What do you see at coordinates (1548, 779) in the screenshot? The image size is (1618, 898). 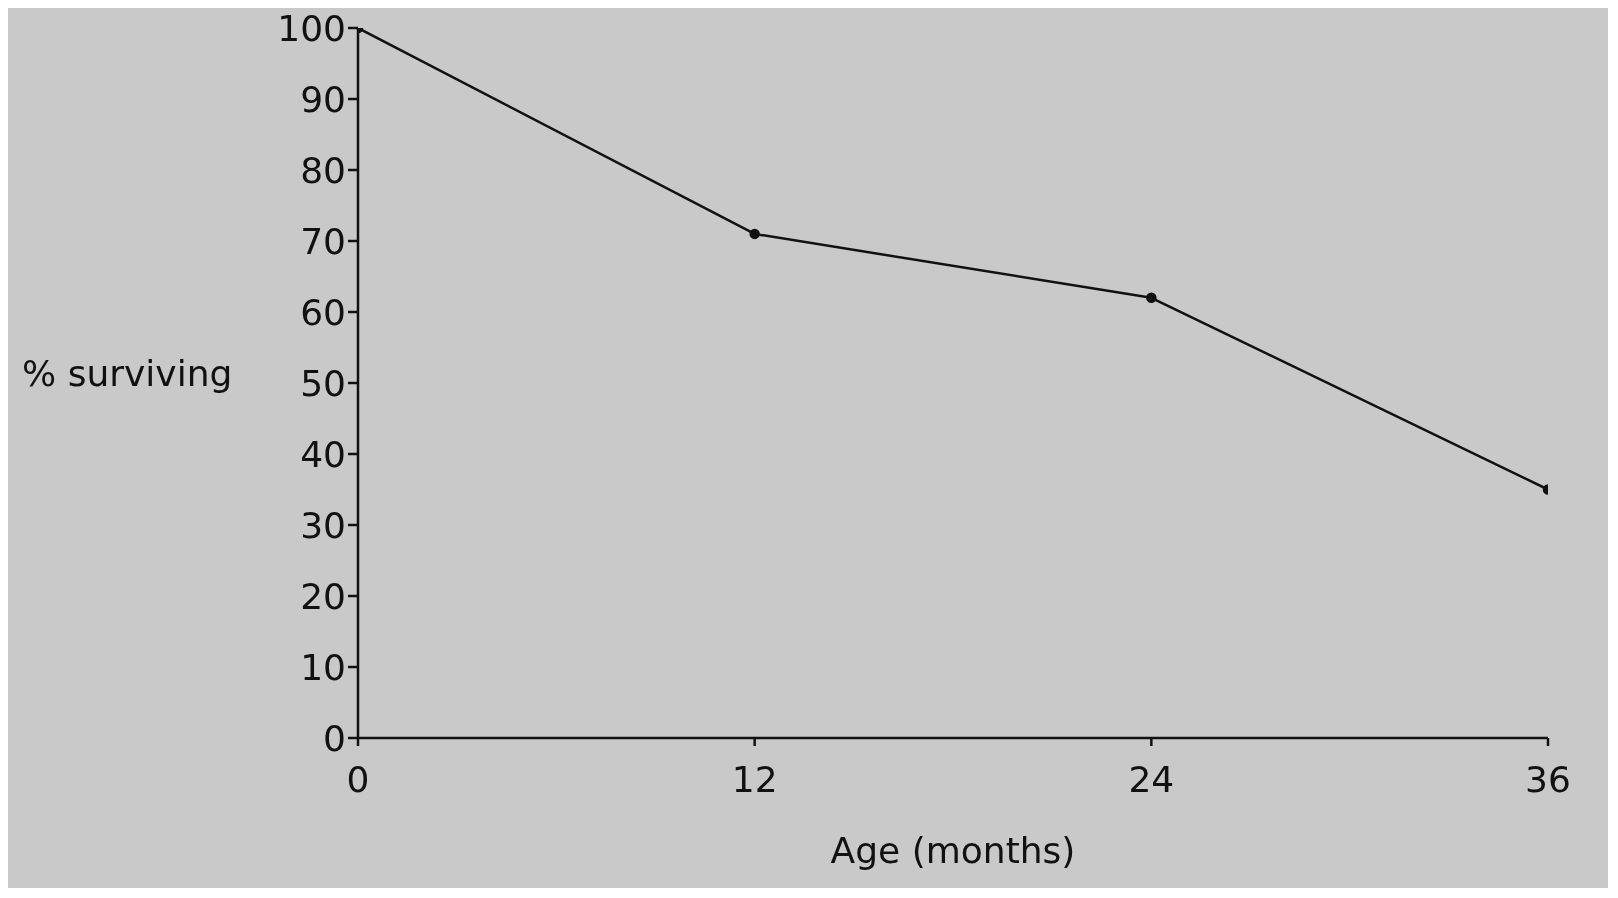 I see `x-tick-label: 36` at bounding box center [1548, 779].